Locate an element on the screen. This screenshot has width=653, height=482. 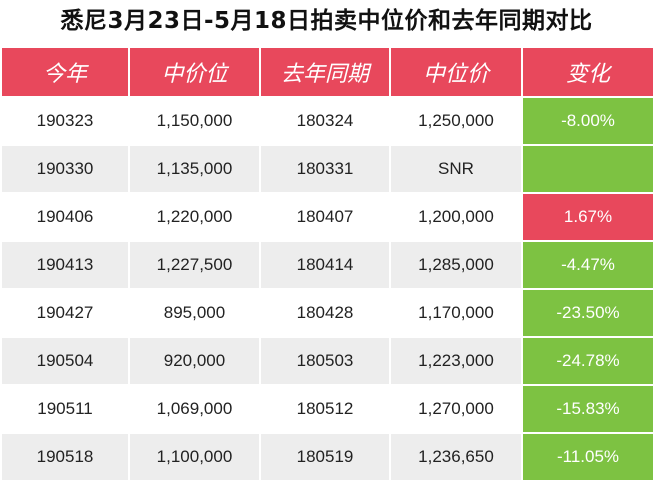
cell-median: 1,150,000 is located at coordinates (194, 120).